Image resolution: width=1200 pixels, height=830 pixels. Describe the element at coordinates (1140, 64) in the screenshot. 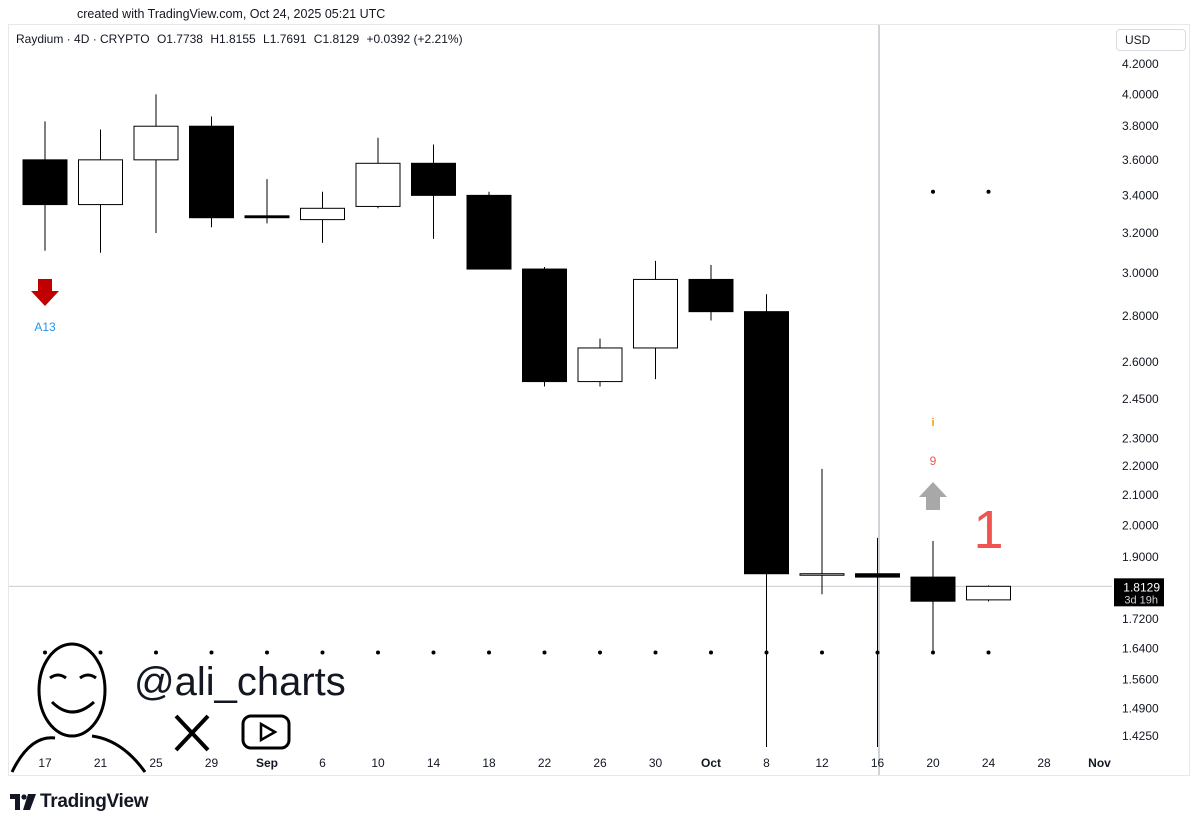

I see `y-axis-tick-label: 4.2000` at that location.